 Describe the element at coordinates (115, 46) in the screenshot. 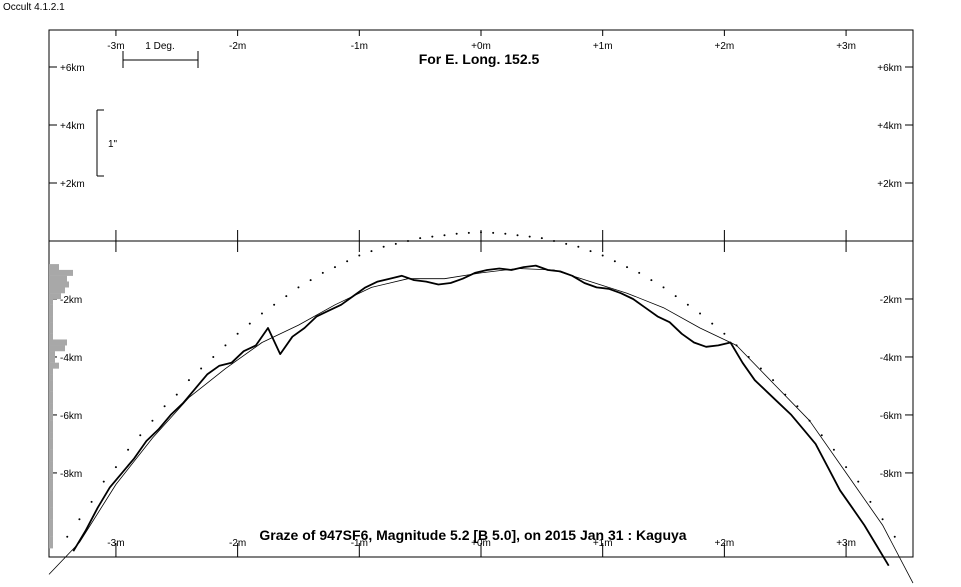

I see `x-tick-label-top: -3m` at that location.